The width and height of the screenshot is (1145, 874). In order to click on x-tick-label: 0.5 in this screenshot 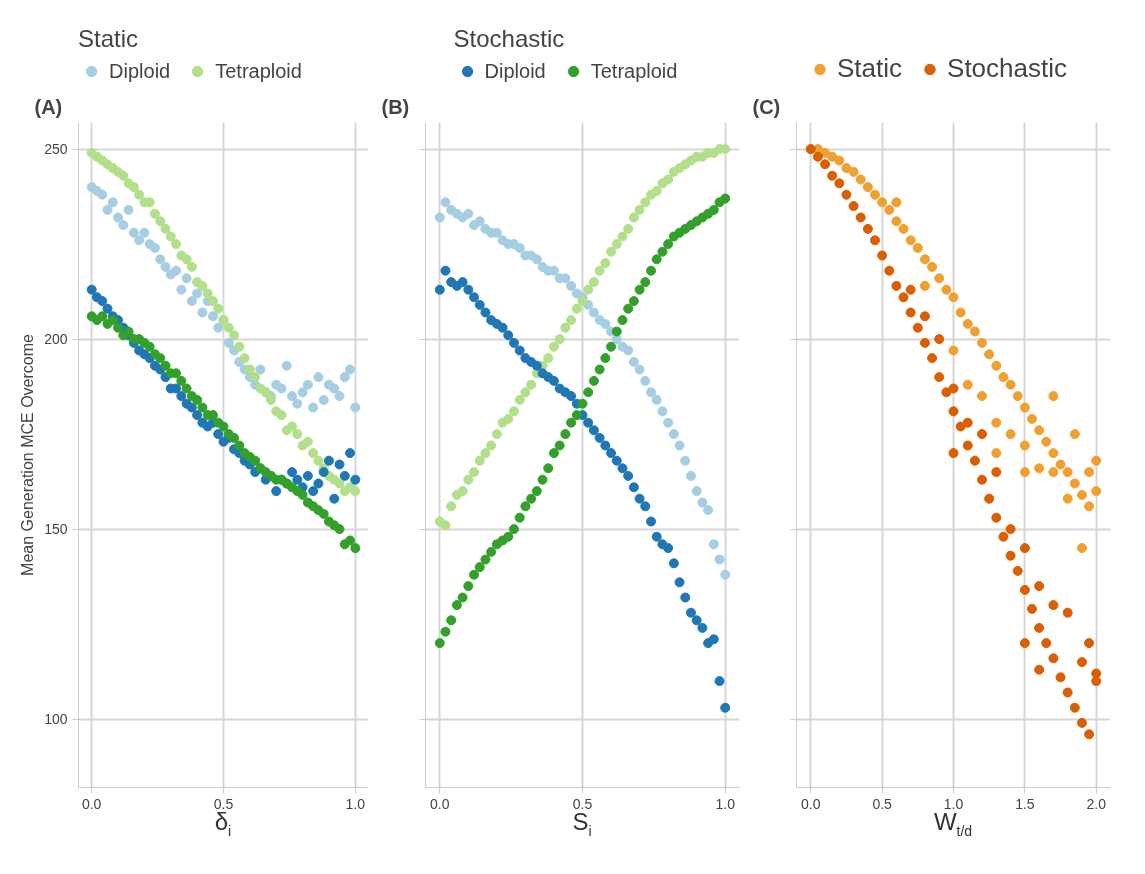, I will do `click(882, 803)`.